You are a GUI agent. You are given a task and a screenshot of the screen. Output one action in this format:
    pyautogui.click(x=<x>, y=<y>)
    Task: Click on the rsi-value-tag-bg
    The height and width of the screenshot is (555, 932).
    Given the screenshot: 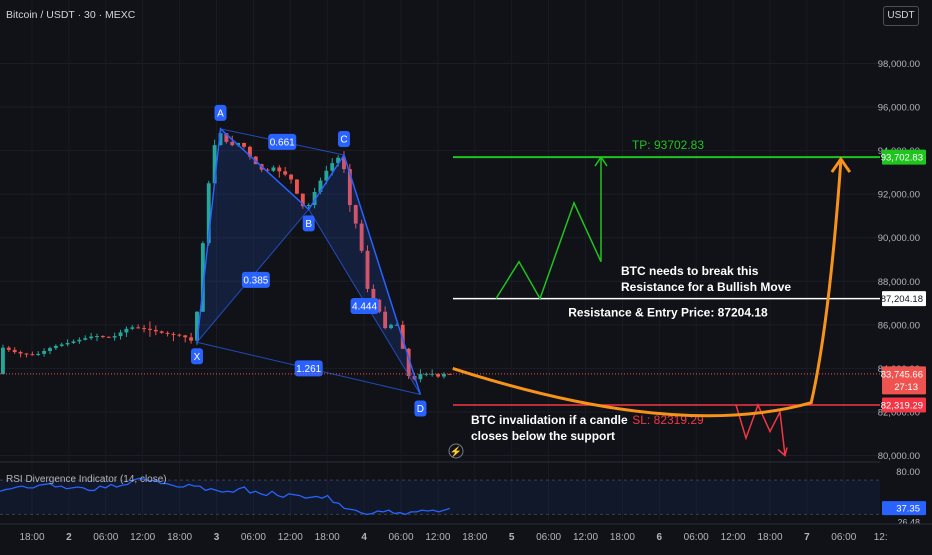 What is the action you would take?
    pyautogui.click(x=904, y=508)
    